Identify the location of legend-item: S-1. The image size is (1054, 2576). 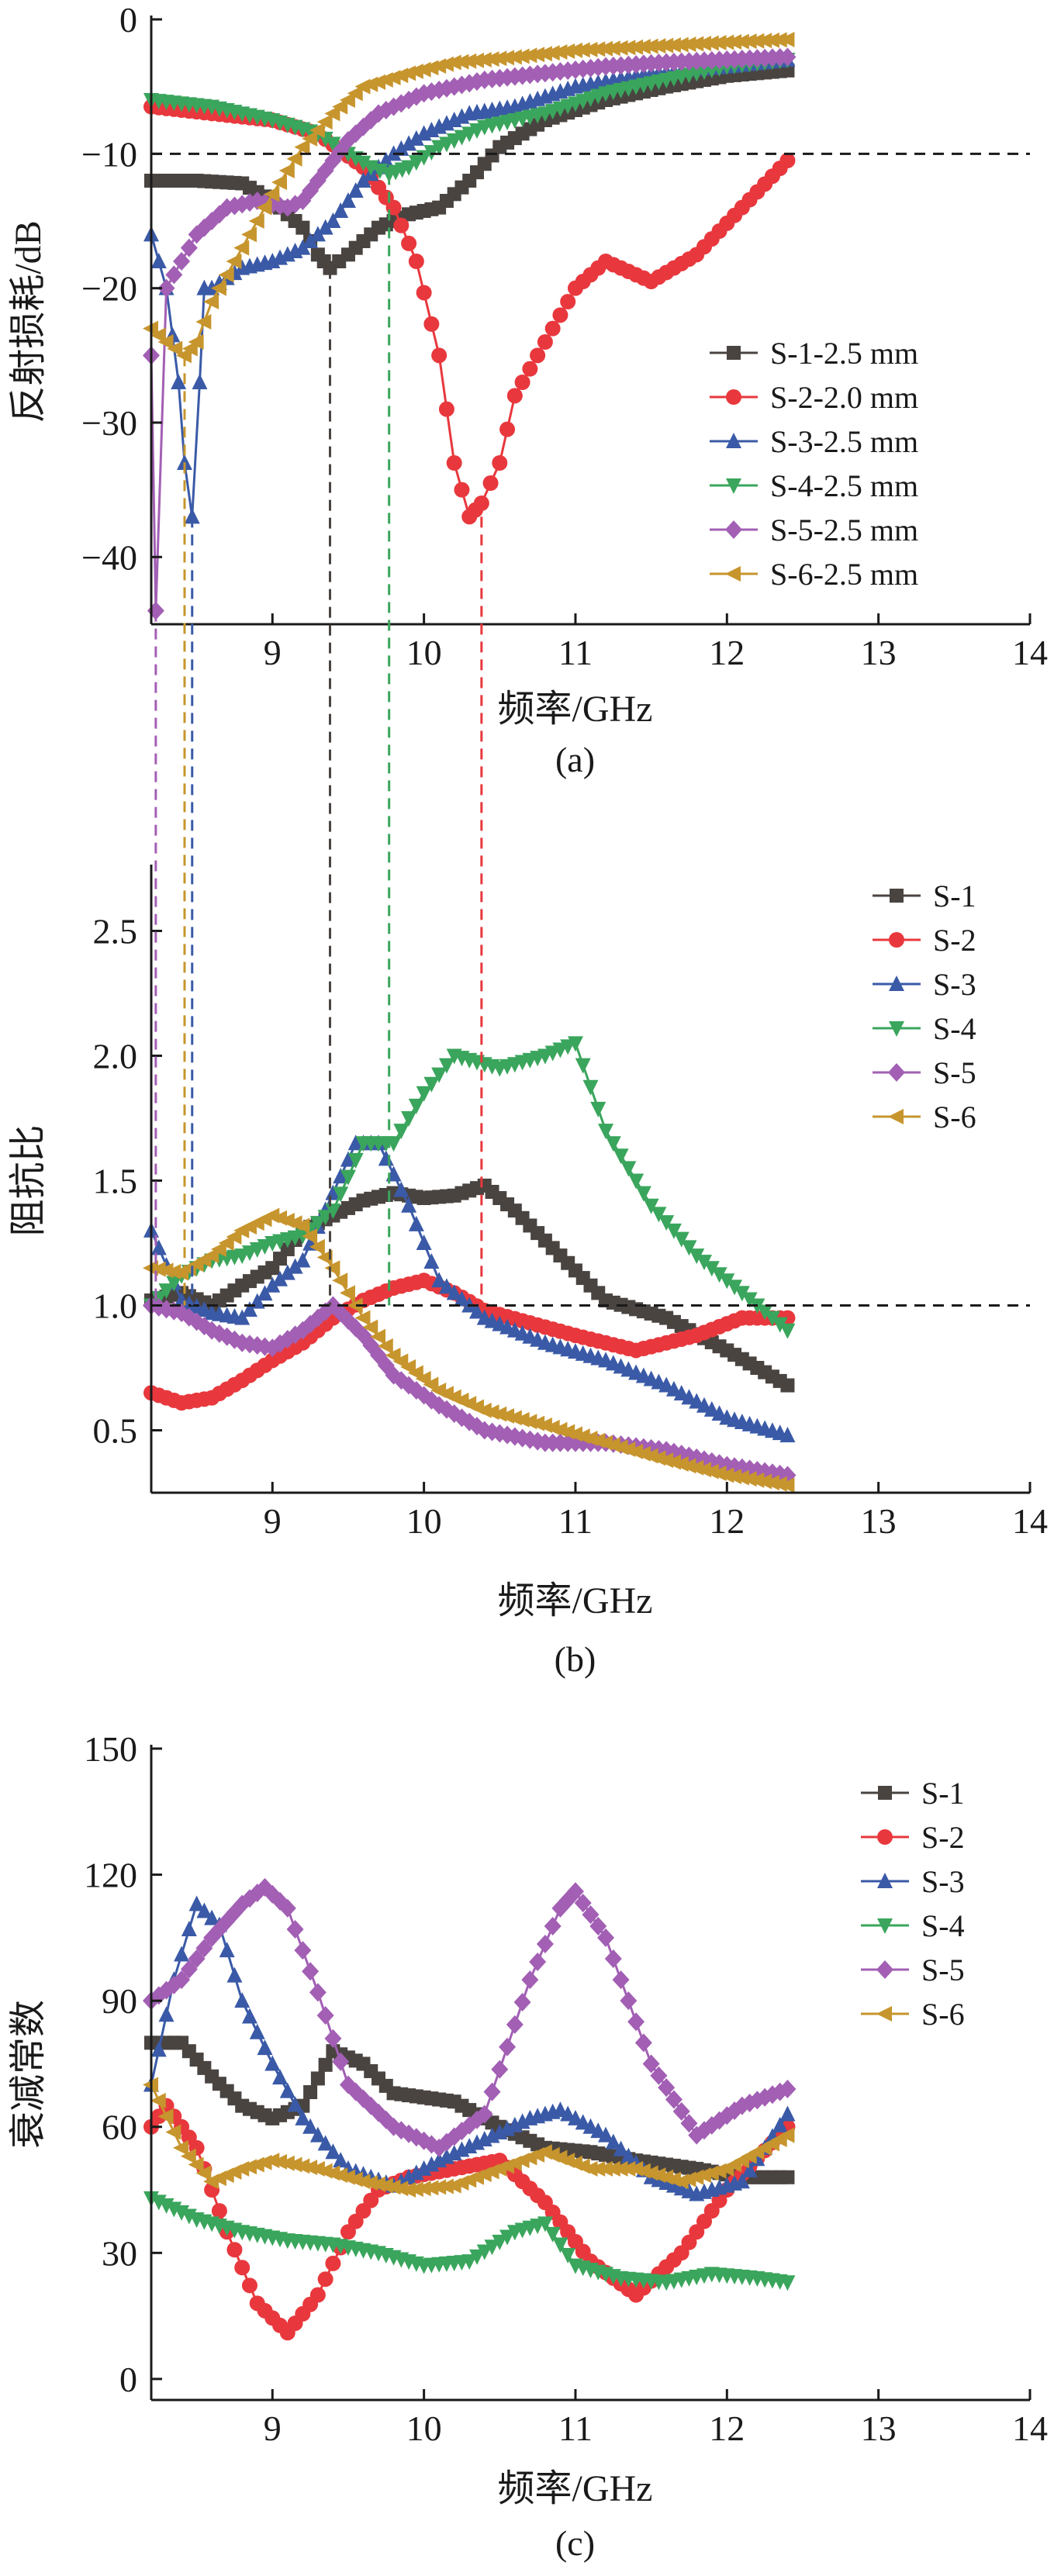
(913, 1793).